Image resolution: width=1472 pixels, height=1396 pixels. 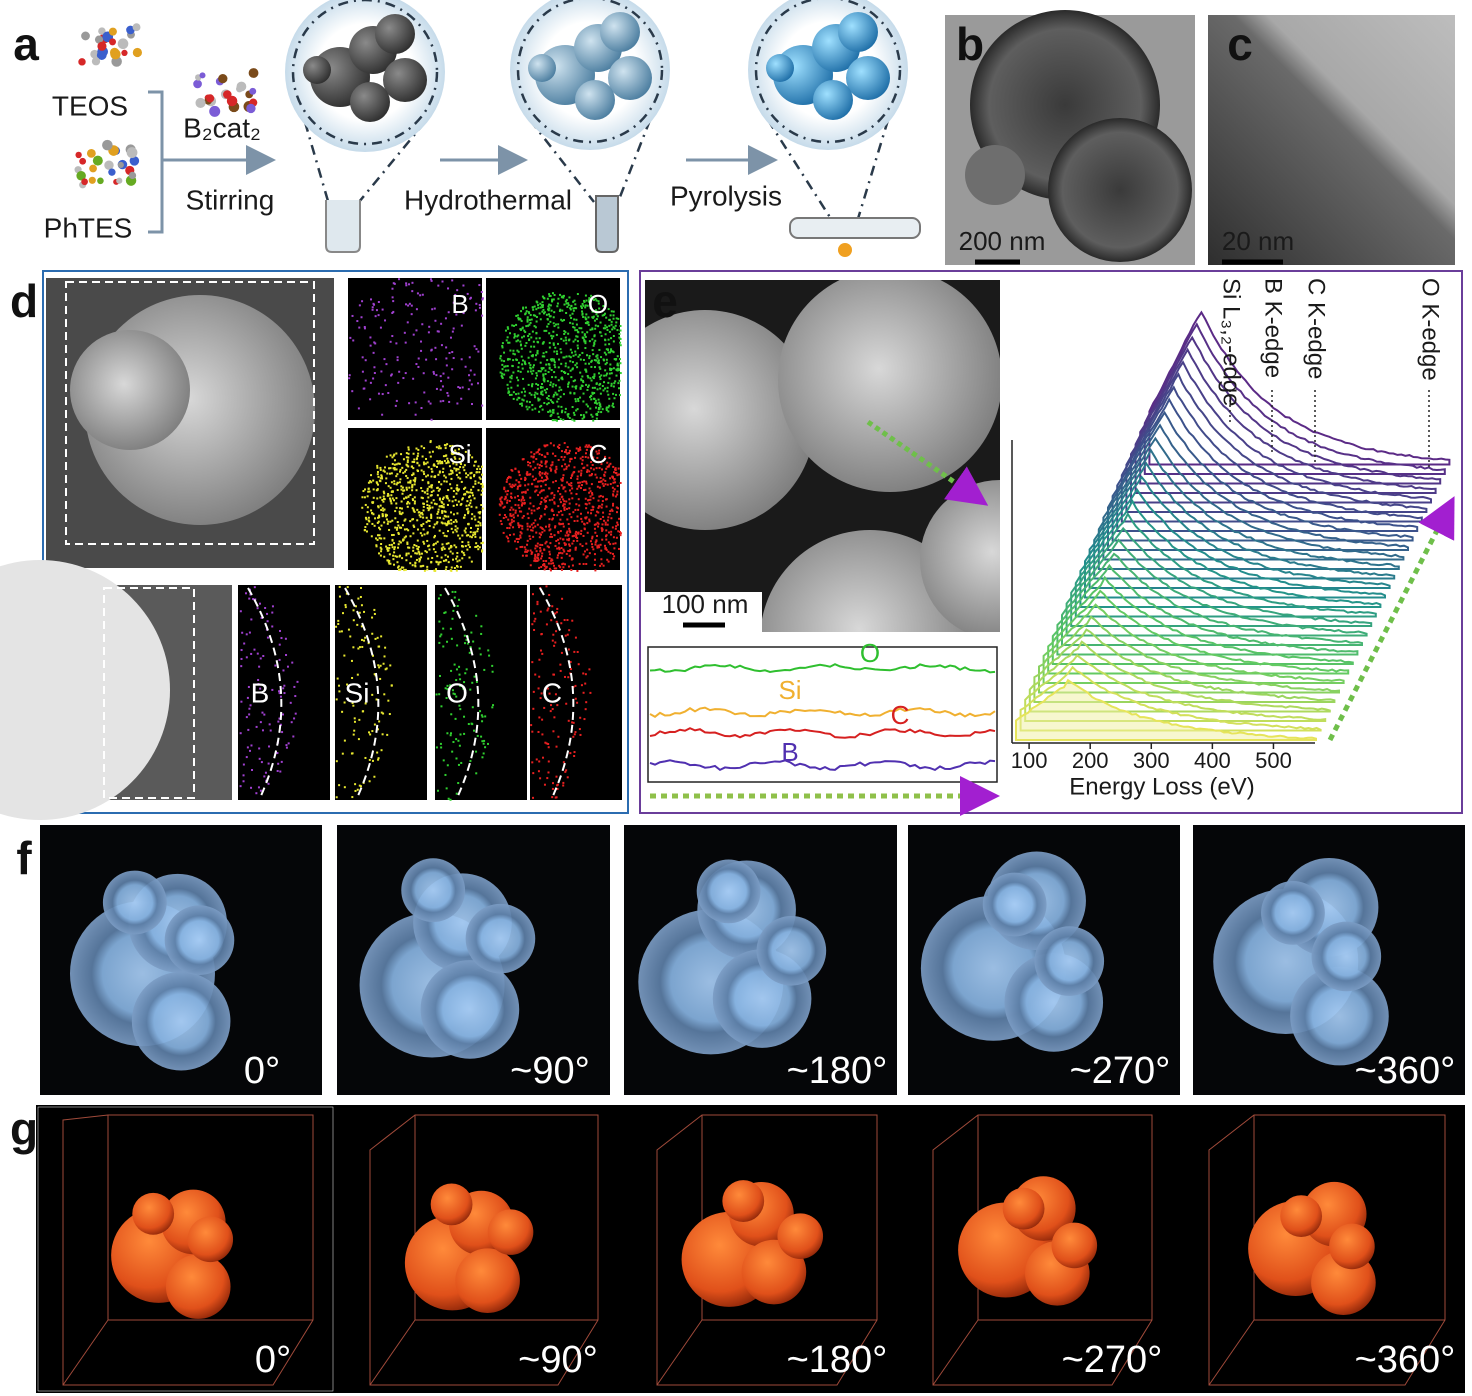 I want to click on profile-line, so click(x=822, y=668).